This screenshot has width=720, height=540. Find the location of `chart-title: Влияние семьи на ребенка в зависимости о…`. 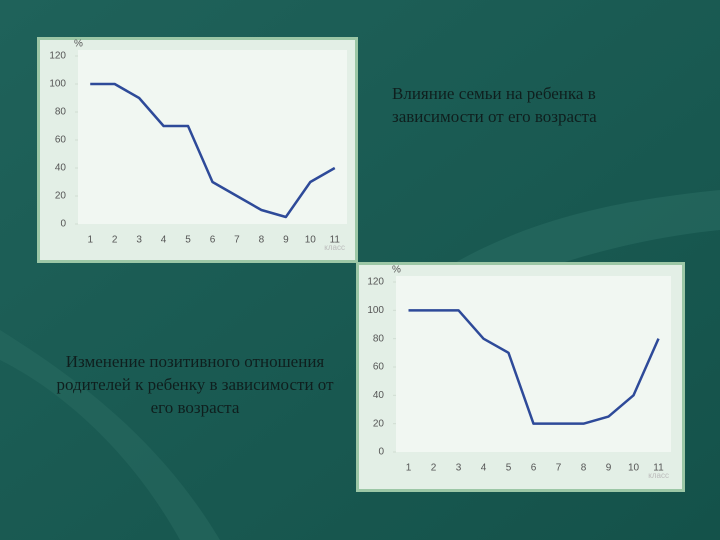

chart-title: Влияние семьи на ребенка в зависимости о… is located at coordinates (494, 105).